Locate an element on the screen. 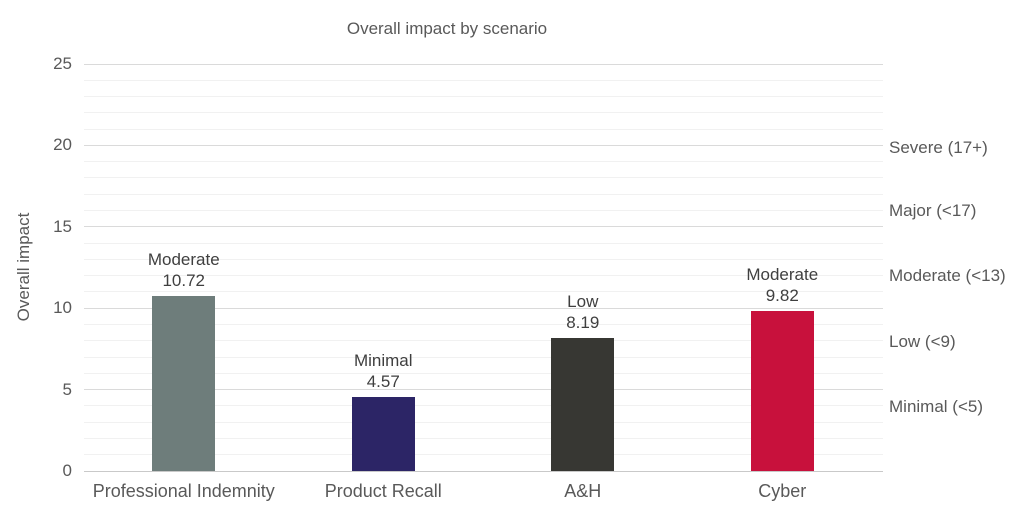 Image resolution: width=1024 pixels, height=531 pixels. severity-band-label: Major (<17) is located at coordinates (933, 211).